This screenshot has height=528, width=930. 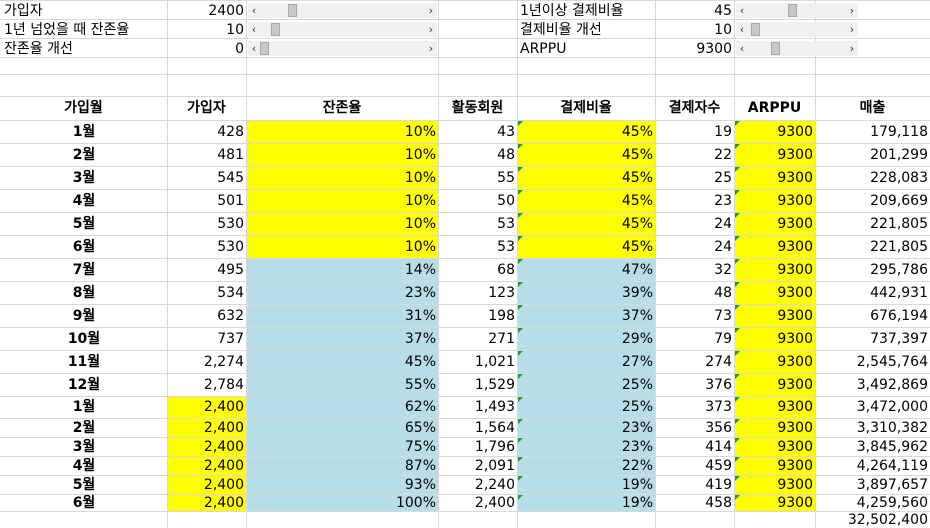 What do you see at coordinates (506, 201) in the screenshot?
I see `cell-active: 50` at bounding box center [506, 201].